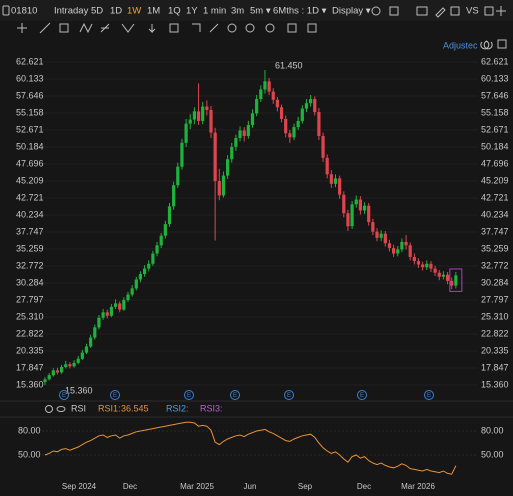 The width and height of the screenshot is (513, 496). I want to click on layout-icon, so click(394, 11).